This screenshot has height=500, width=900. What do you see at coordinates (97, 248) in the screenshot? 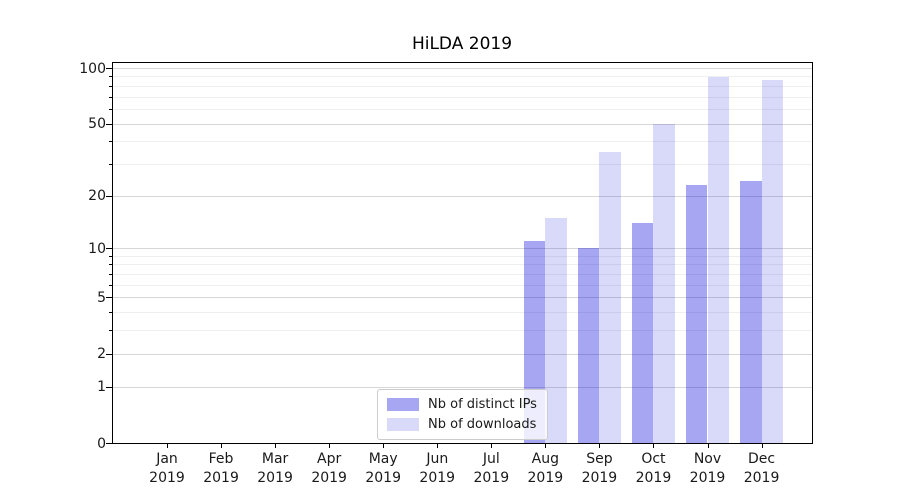
I see `y-axis-tick-label: 10` at bounding box center [97, 248].